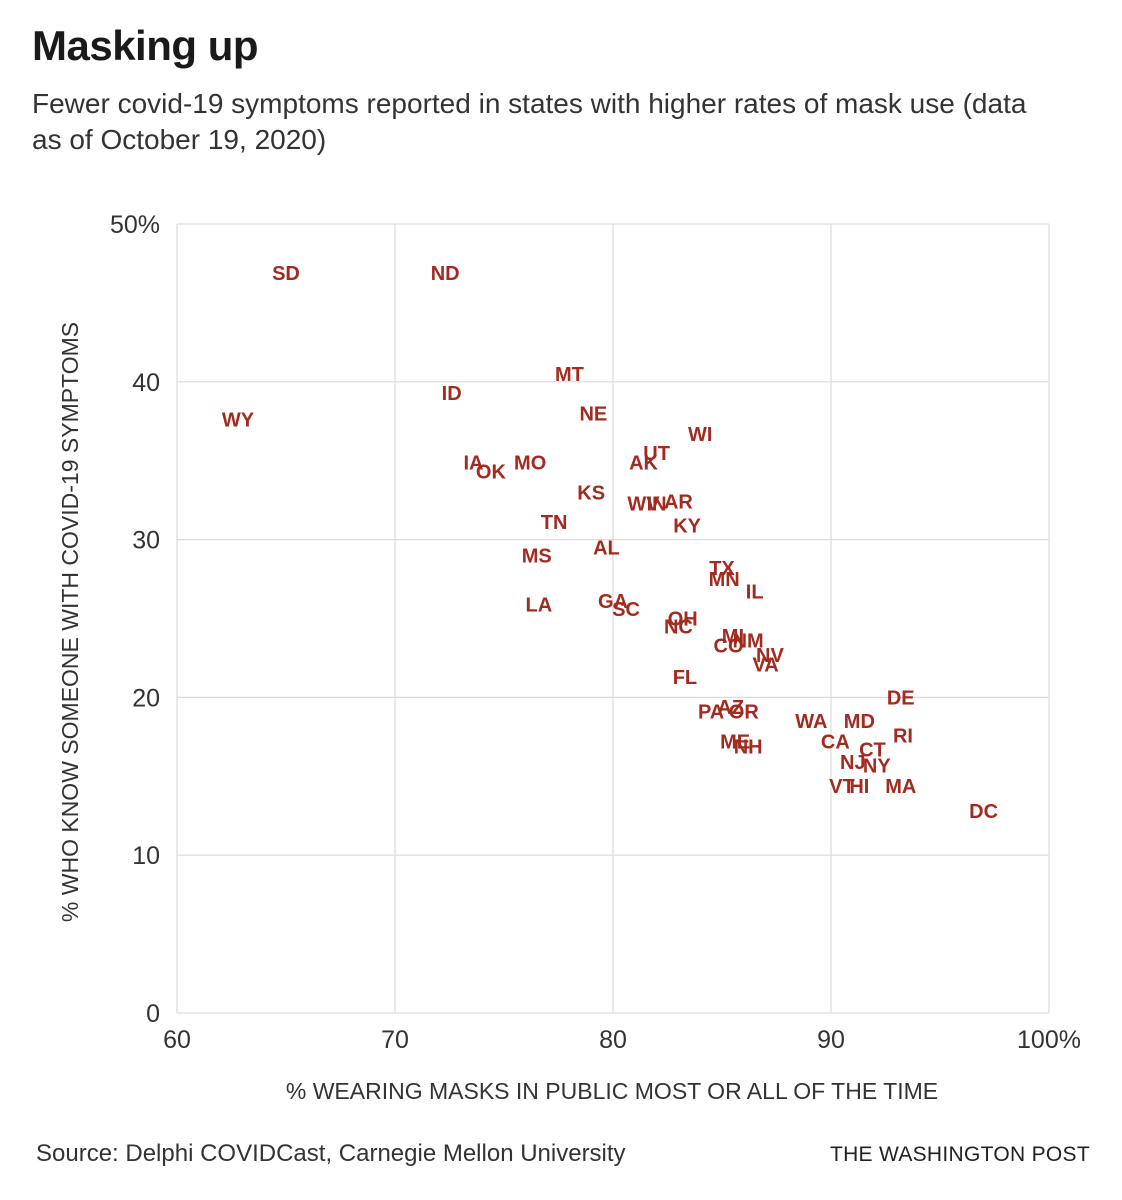 The height and width of the screenshot is (1200, 1122). I want to click on state-point-or: OR, so click(744, 713).